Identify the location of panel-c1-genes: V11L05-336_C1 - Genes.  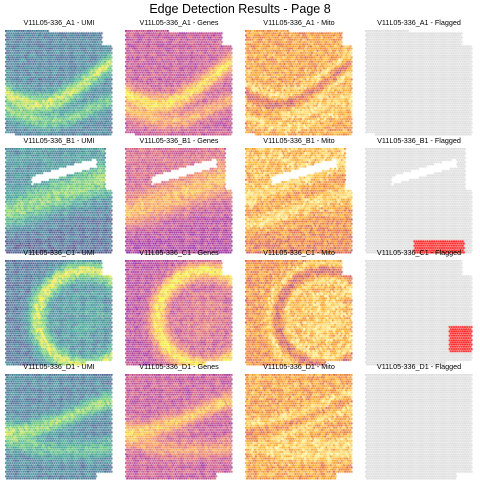
(179, 307).